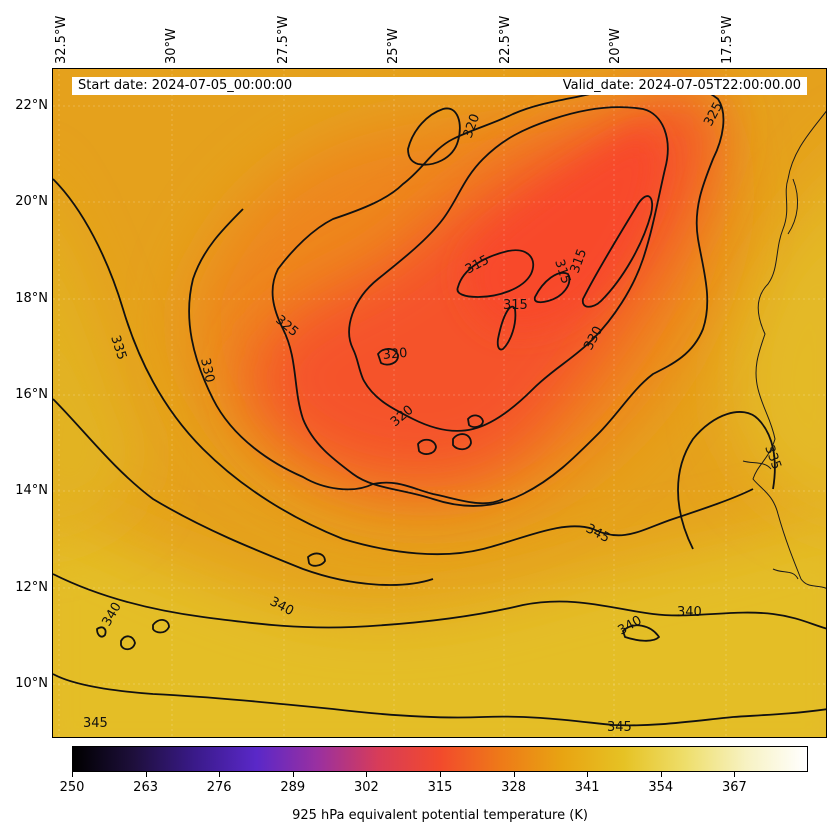  What do you see at coordinates (31, 490) in the screenshot?
I see `lat-label: 14°N` at bounding box center [31, 490].